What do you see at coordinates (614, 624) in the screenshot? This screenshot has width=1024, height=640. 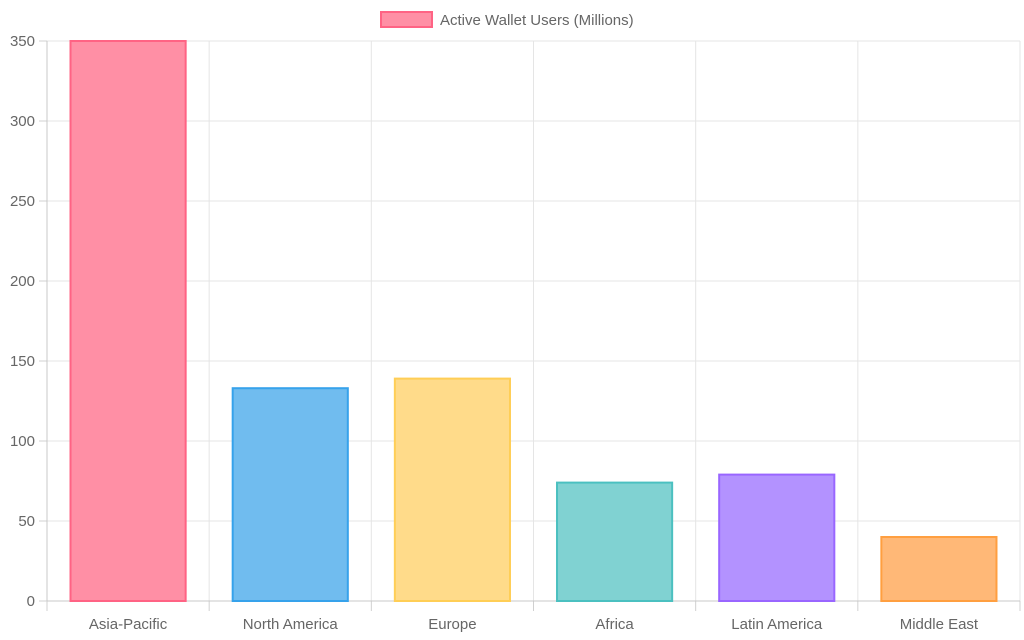 I see `x-tick-label: Africa` at bounding box center [614, 624].